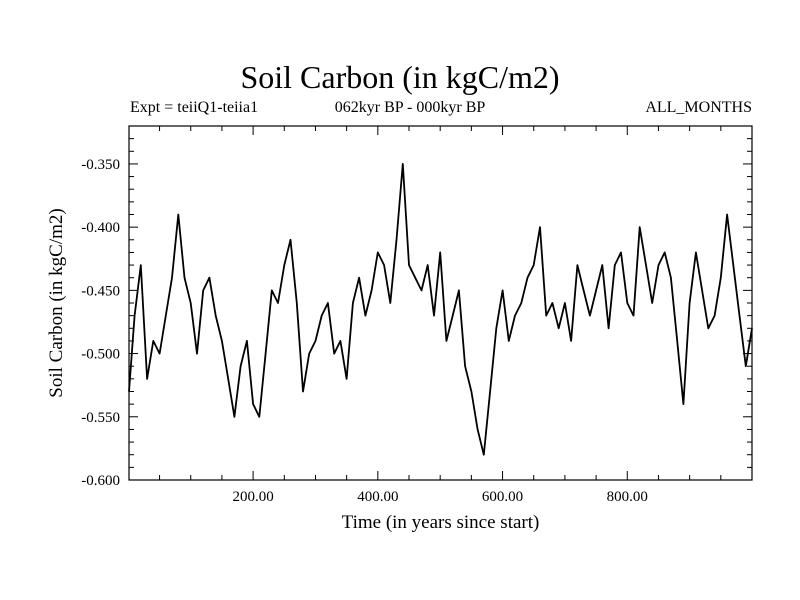 The image size is (800, 600). I want to click on chart-subtitle-months: ALL_MONTHS, so click(698, 107).